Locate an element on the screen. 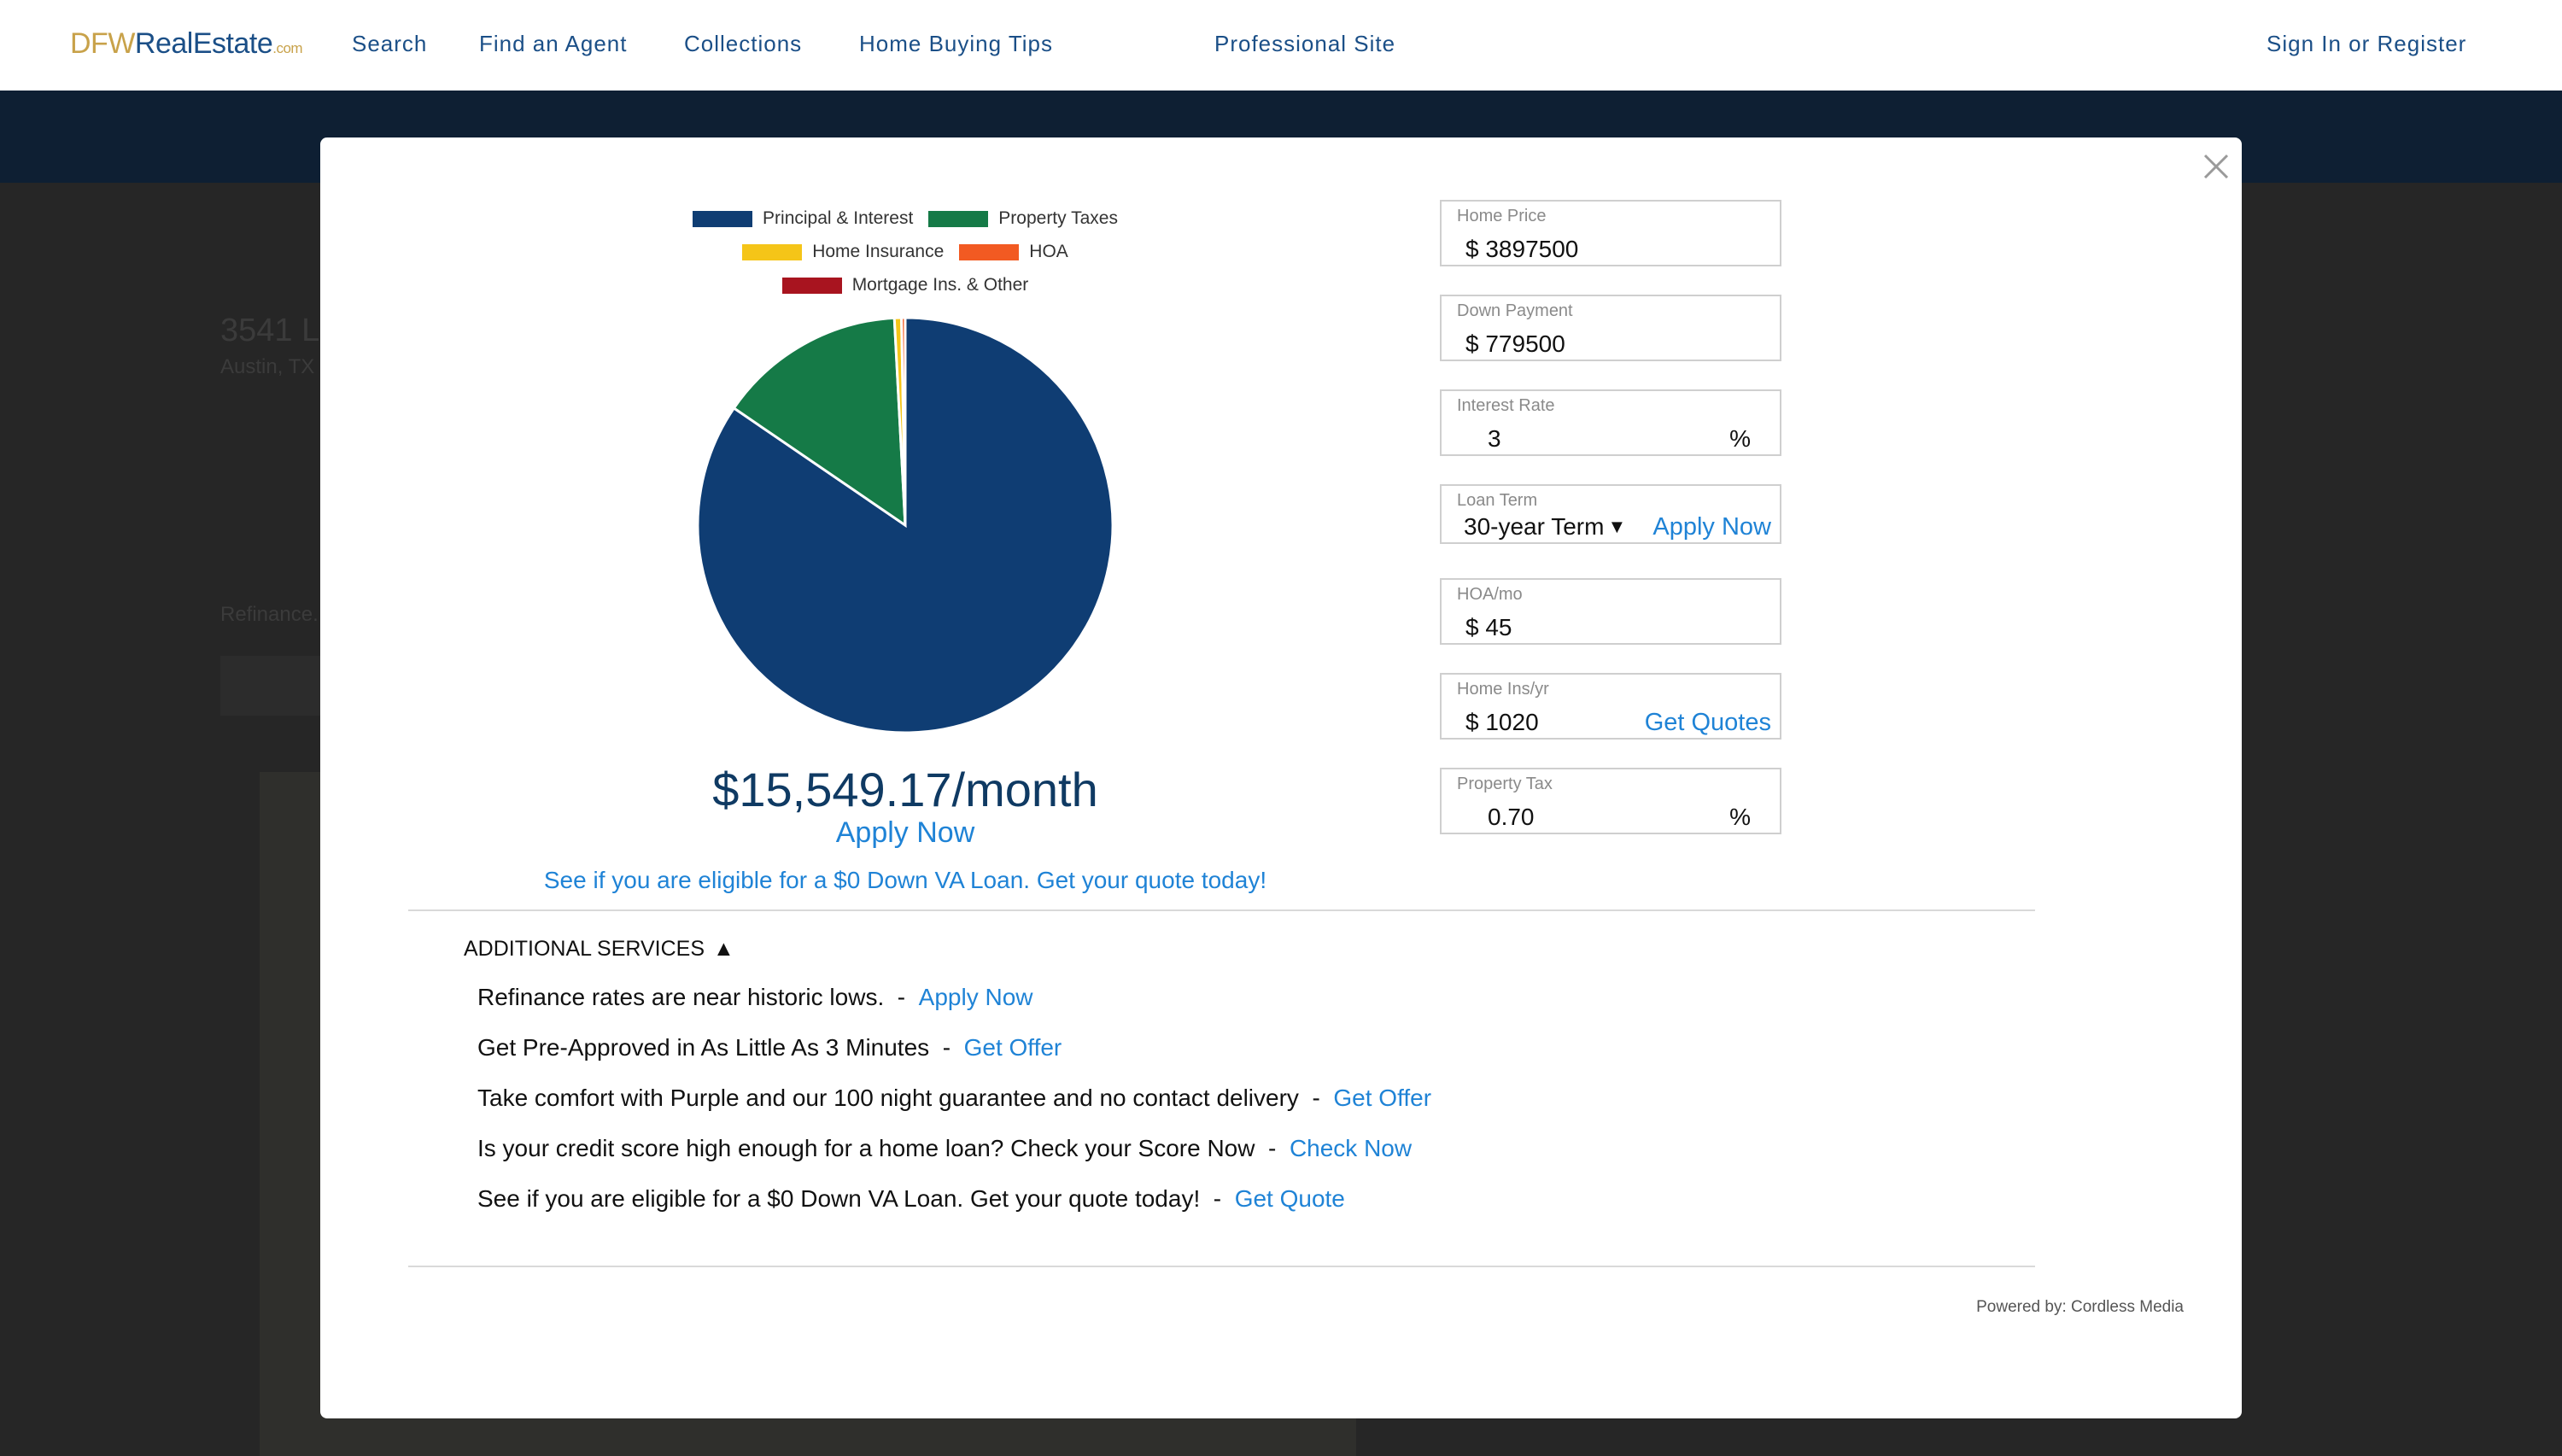 This screenshot has width=2562, height=1456. nav-collections: Collections is located at coordinates (743, 44).